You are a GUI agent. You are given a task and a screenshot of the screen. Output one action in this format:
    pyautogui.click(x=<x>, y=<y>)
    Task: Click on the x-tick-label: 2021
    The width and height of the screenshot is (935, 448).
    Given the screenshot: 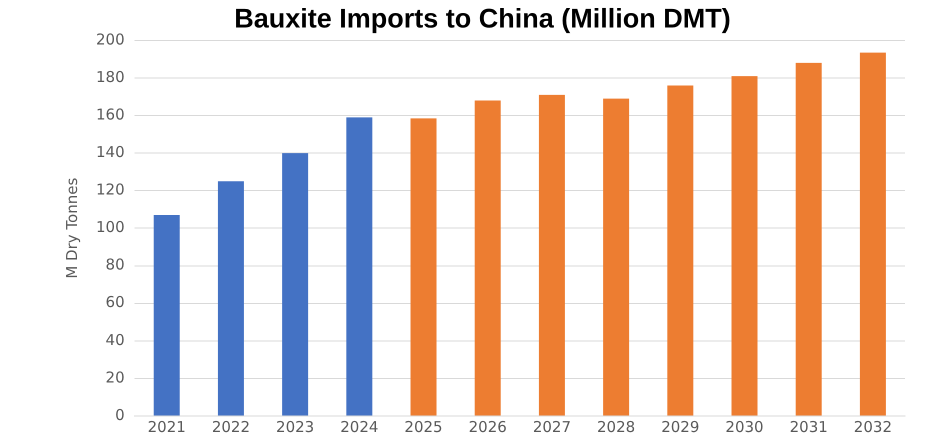 What is the action you would take?
    pyautogui.click(x=167, y=427)
    